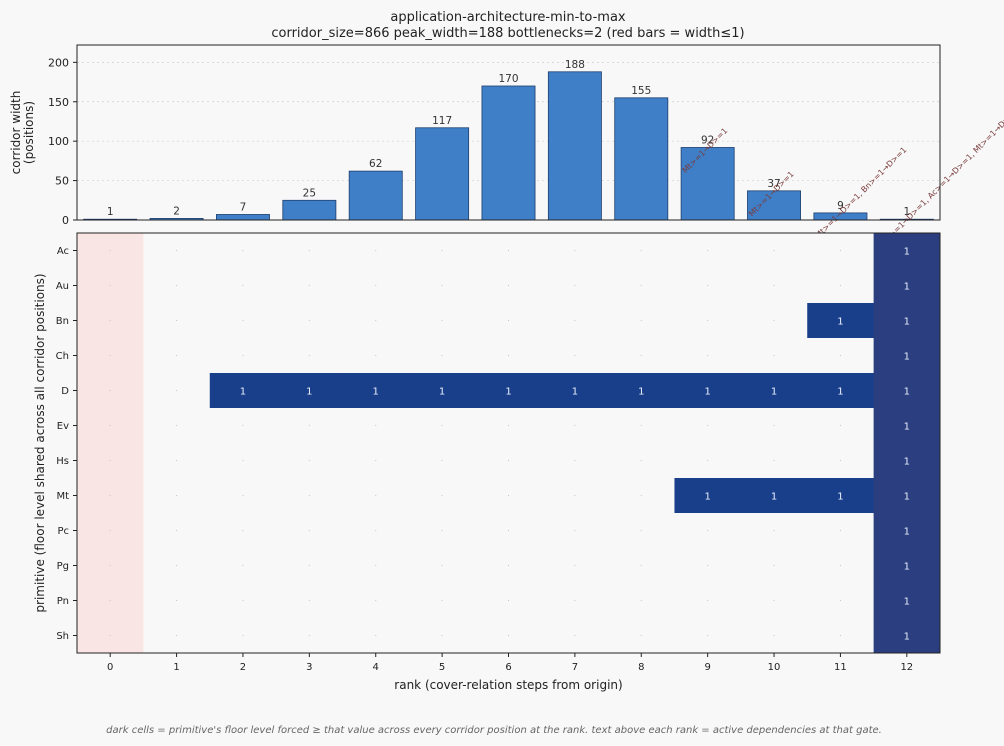 The height and width of the screenshot is (746, 1004). Describe the element at coordinates (641, 91) in the screenshot. I see `bar-value-label: 155` at that location.